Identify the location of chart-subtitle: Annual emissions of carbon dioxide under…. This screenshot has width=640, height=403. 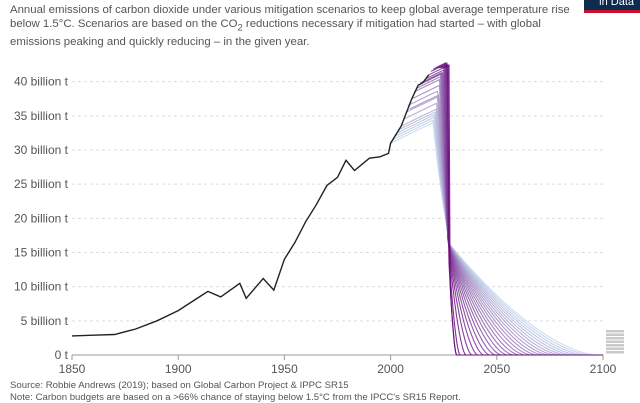
(290, 26).